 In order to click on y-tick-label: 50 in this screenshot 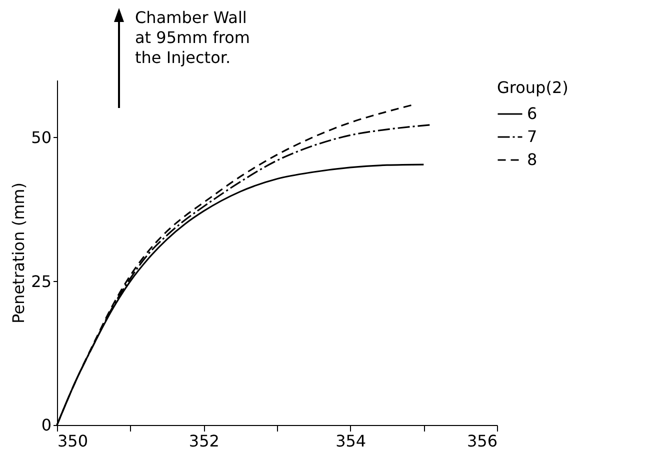, I will do `click(41, 137)`.